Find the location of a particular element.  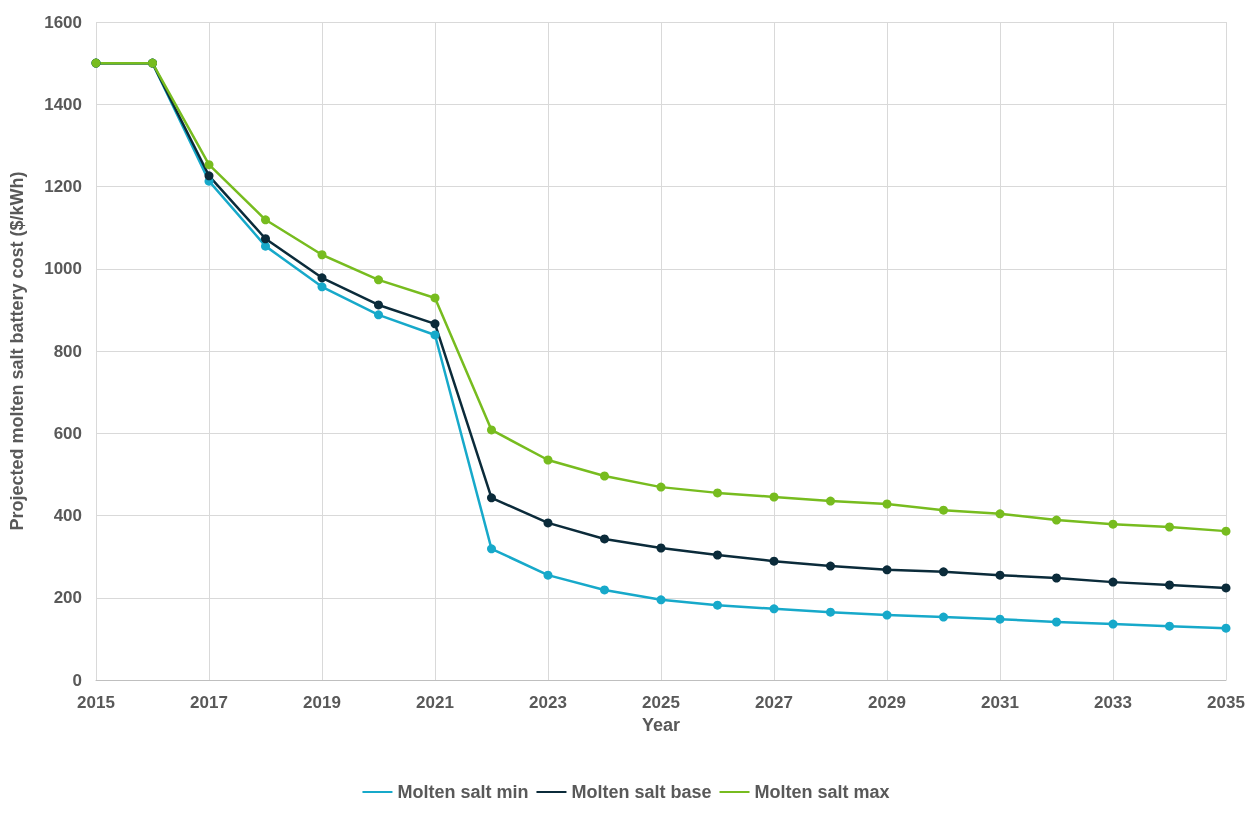

y-tick-label: 0 is located at coordinates (77, 680).